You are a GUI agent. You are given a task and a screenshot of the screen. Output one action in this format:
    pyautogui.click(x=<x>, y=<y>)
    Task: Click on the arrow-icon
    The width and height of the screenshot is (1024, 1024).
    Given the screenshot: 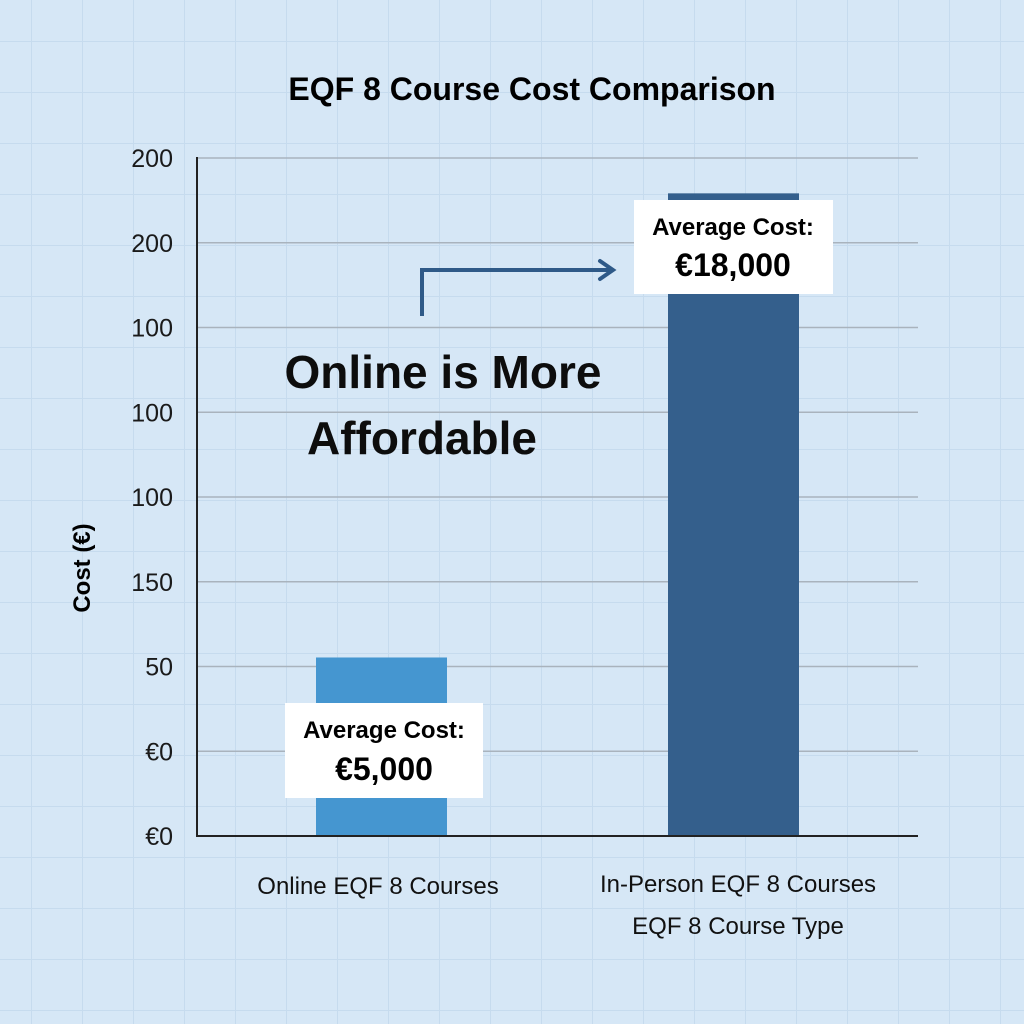 What is the action you would take?
    pyautogui.click(x=515, y=292)
    